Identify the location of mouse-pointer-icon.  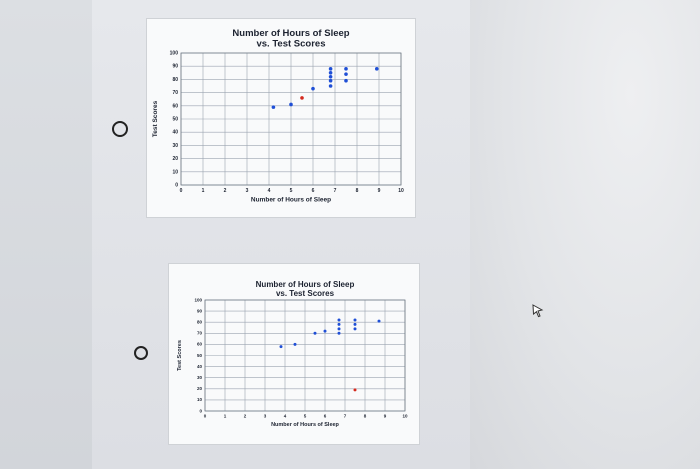
(538, 311).